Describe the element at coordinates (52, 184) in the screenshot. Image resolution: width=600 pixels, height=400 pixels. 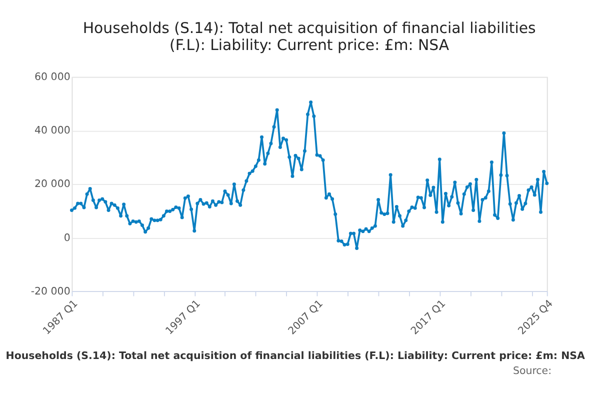
I see `y-tick-label: 20 000` at that location.